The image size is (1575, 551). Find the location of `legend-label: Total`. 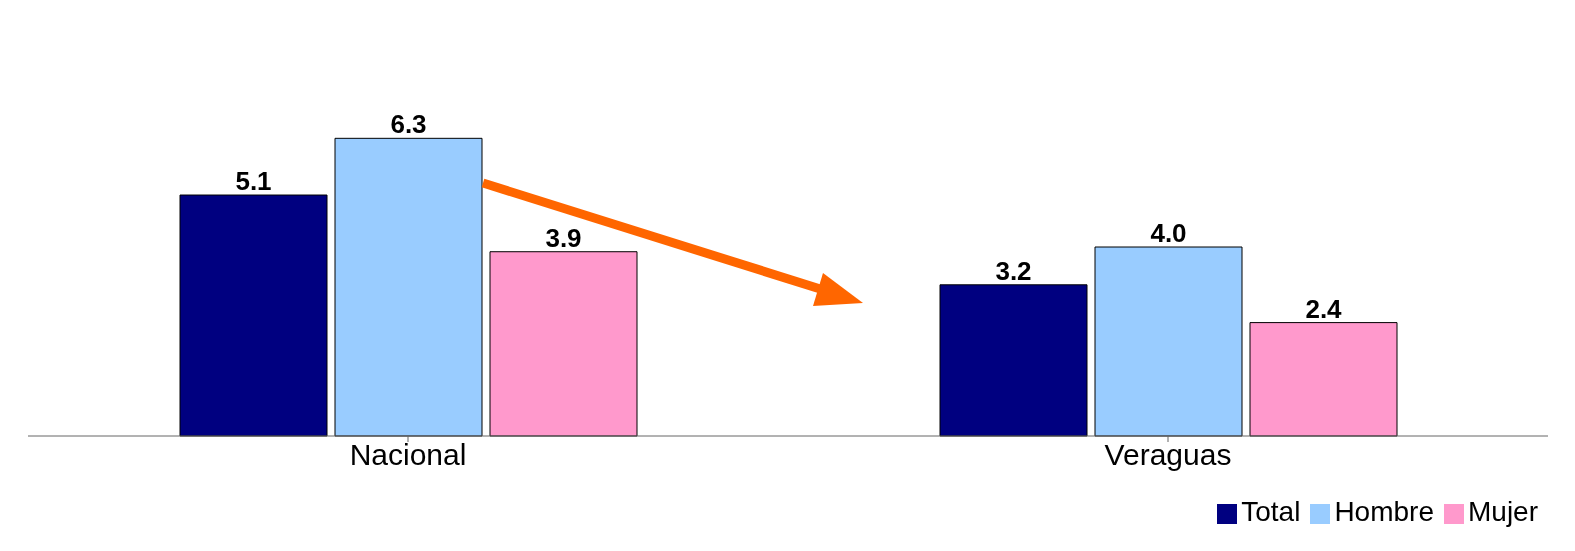

legend-label: Total is located at coordinates (1271, 511).